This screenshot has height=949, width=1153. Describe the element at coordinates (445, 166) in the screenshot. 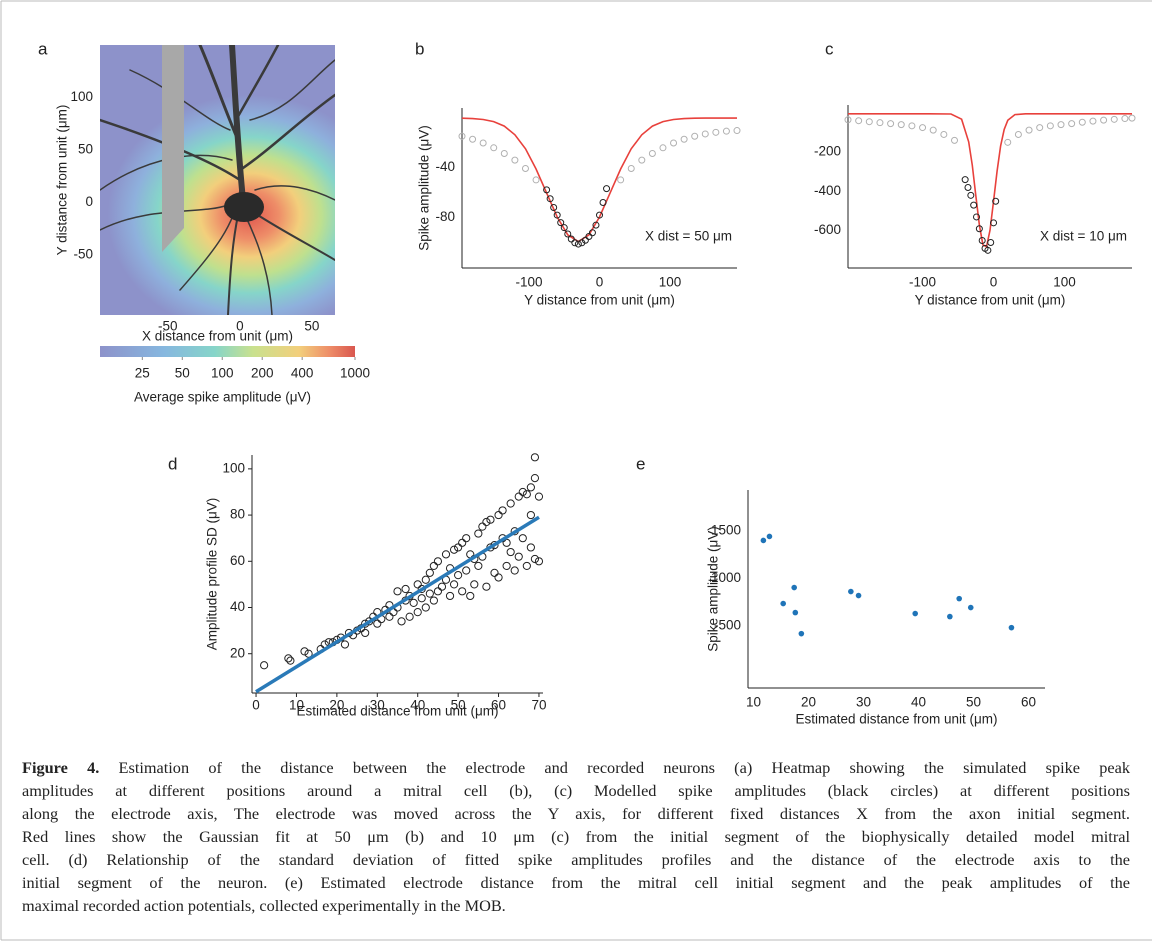

I see `y-tick-label: -40` at that location.